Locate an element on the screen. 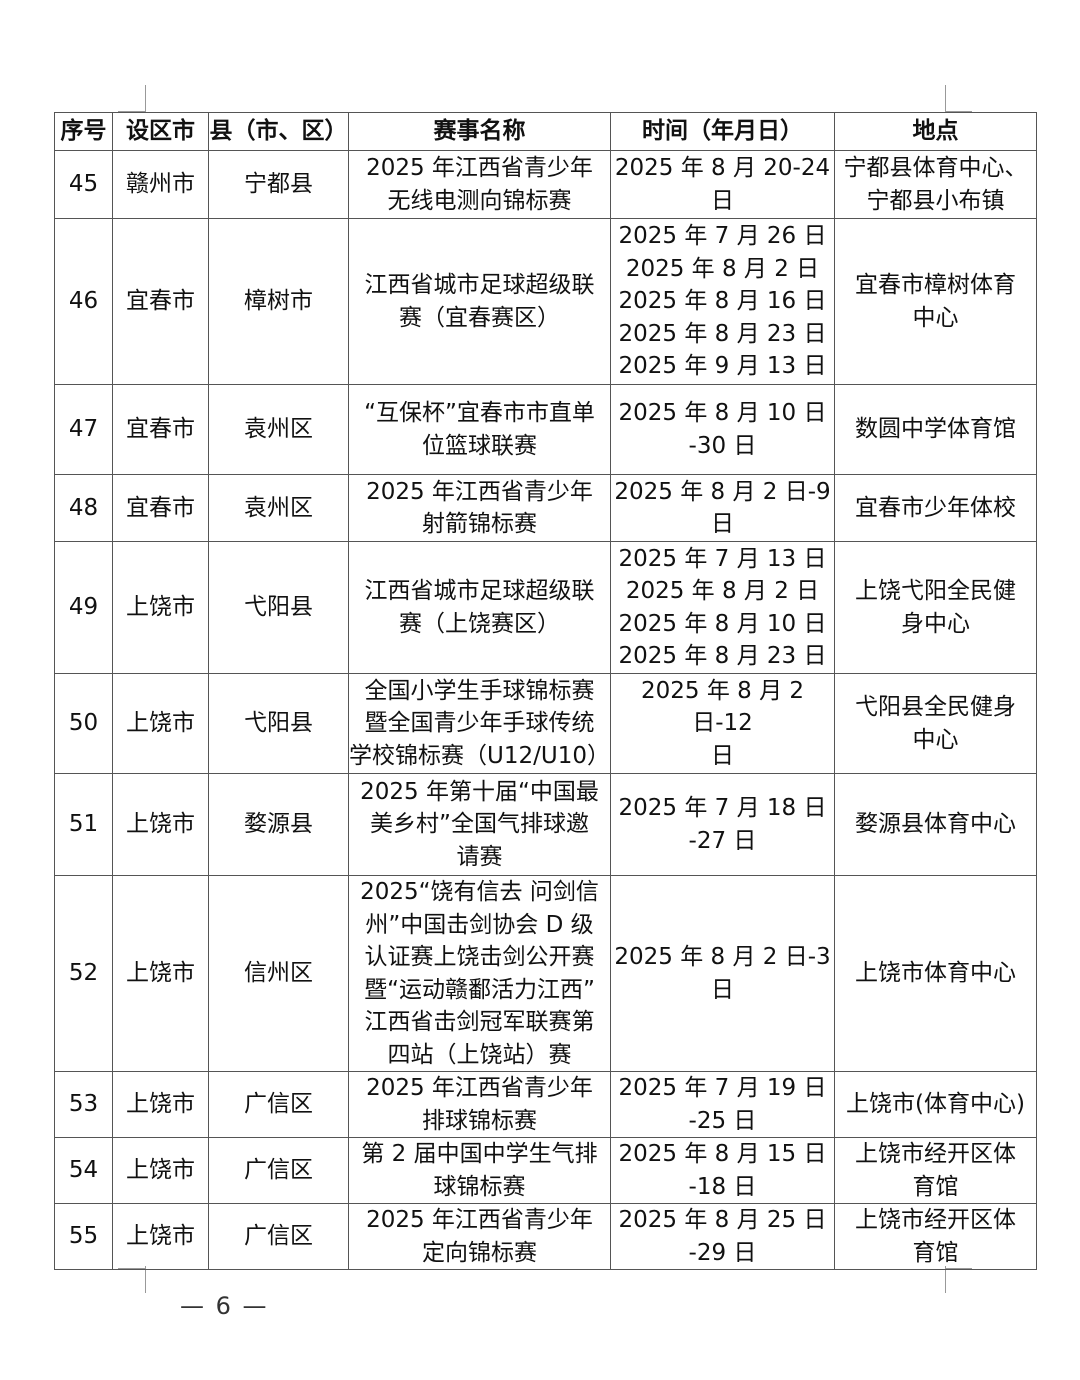  cell-index: 55 is located at coordinates (83, 1236).